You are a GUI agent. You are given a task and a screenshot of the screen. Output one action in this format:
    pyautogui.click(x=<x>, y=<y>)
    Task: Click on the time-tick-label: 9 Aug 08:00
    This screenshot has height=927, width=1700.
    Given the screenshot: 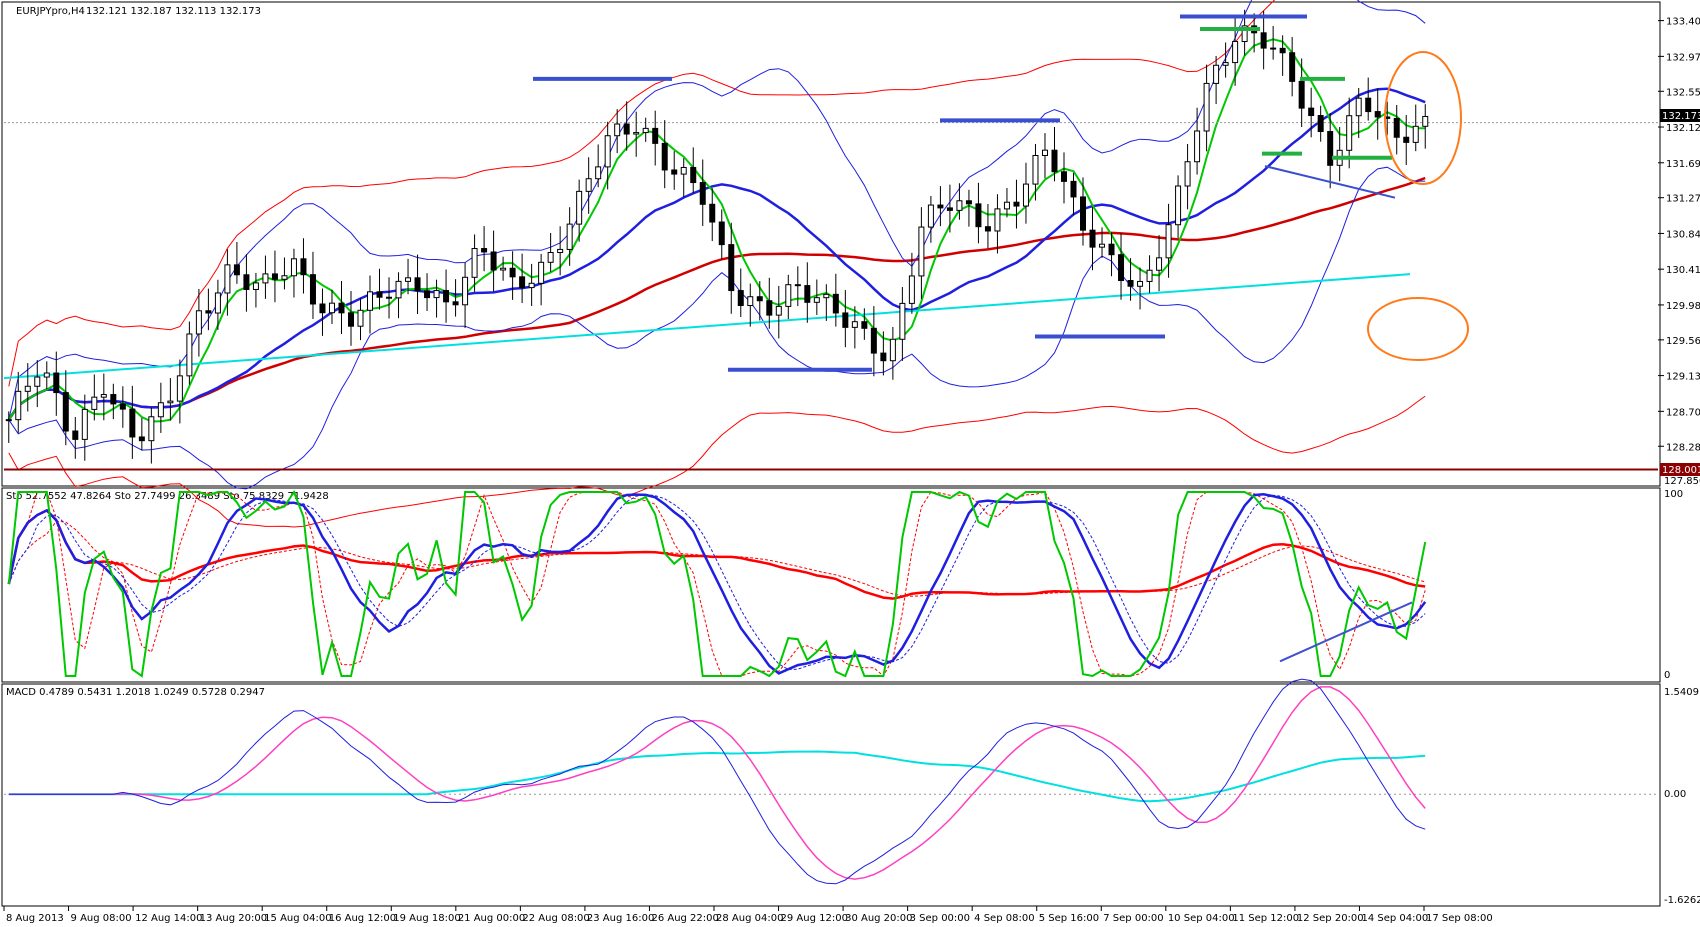 What is the action you would take?
    pyautogui.click(x=101, y=918)
    